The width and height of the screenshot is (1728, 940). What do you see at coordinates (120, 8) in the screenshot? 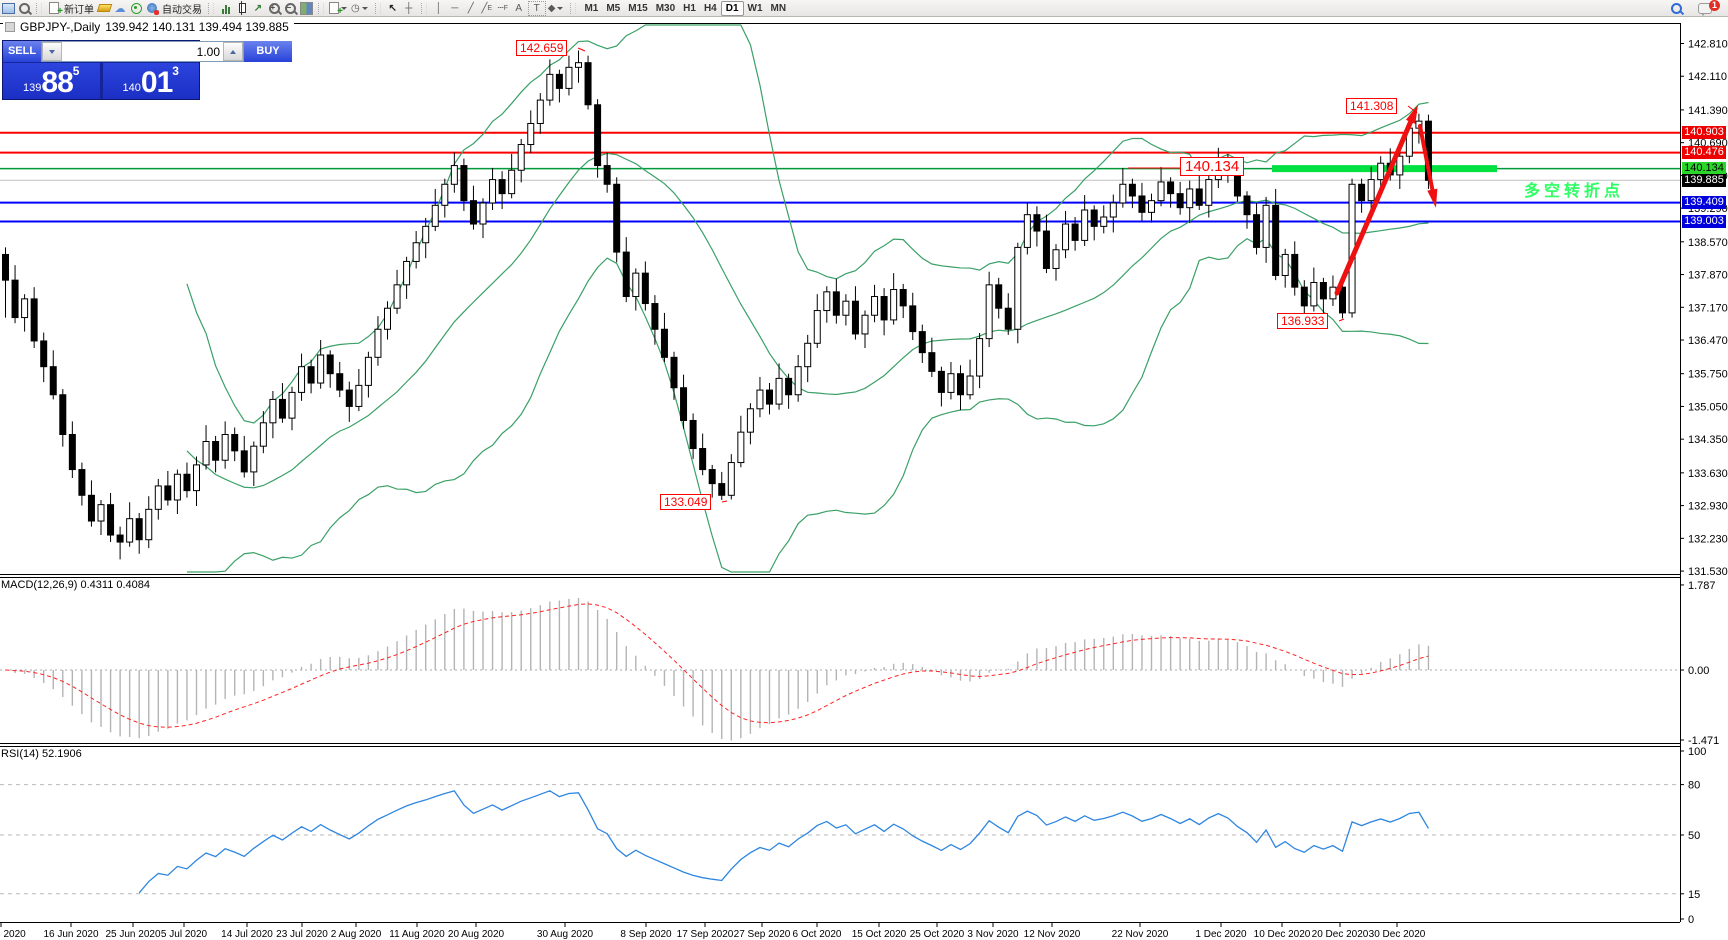
I see `cloud-icon: ☁` at bounding box center [120, 8].